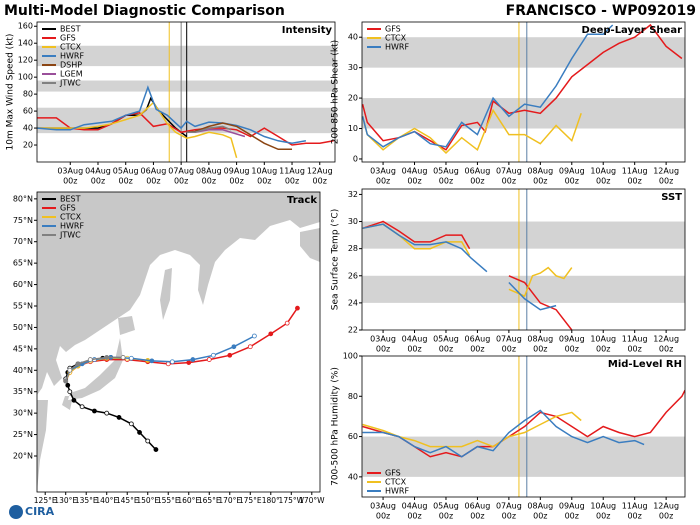  Describe the element at coordinates (393, 473) in the screenshot. I see `legend-label: GFS` at that location.